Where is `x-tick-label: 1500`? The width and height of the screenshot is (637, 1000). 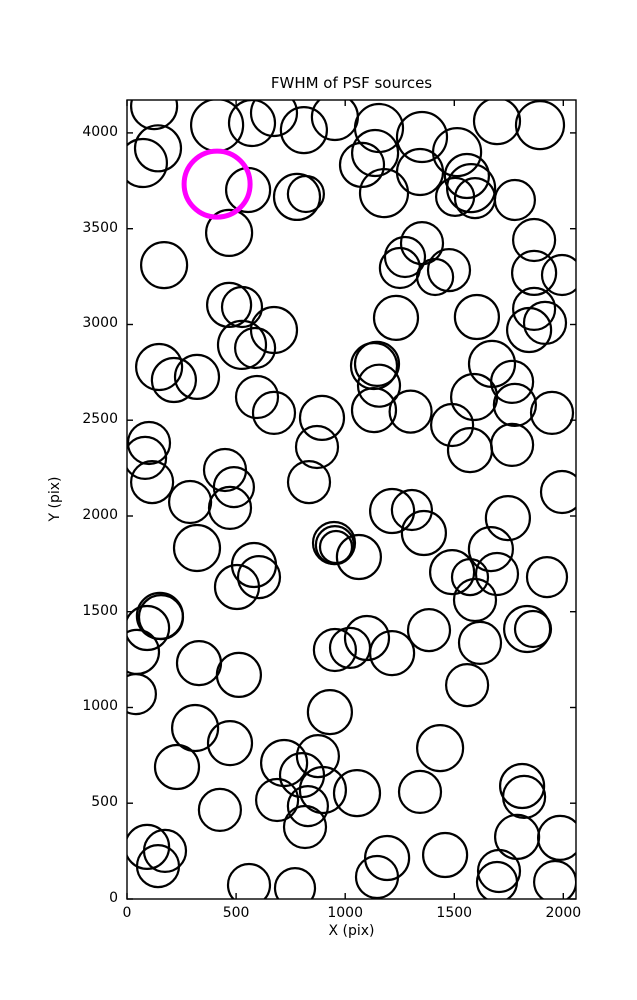 x-tick-label: 1500 is located at coordinates (454, 913).